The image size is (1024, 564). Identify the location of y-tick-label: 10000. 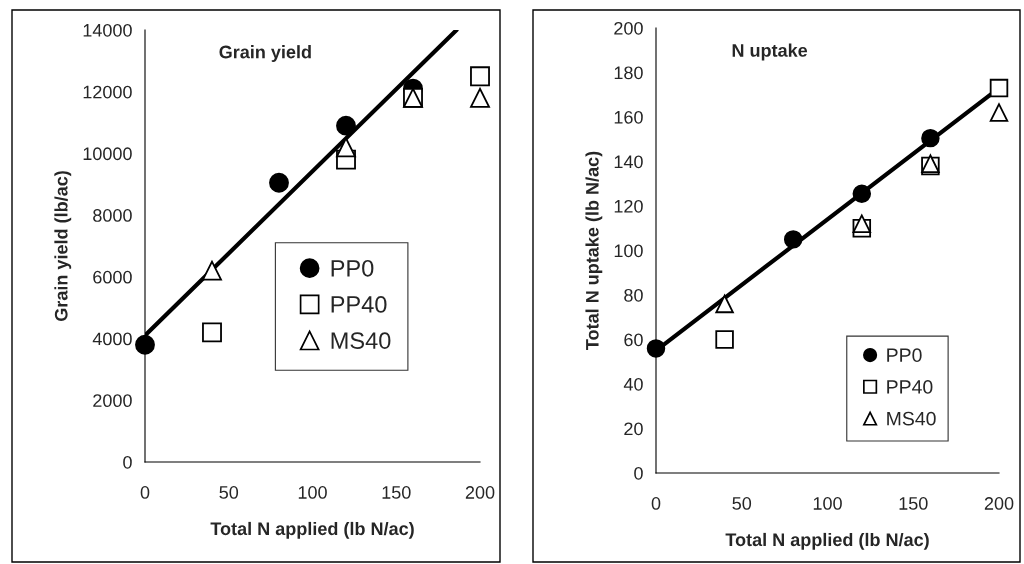
(107, 154).